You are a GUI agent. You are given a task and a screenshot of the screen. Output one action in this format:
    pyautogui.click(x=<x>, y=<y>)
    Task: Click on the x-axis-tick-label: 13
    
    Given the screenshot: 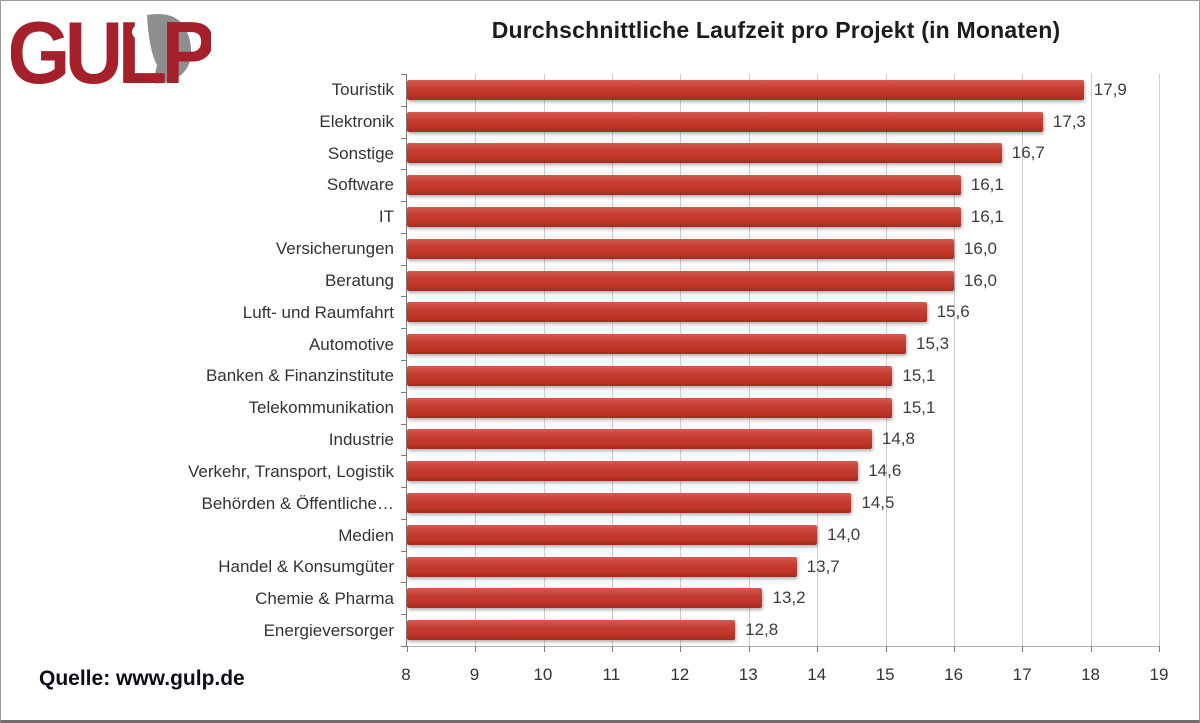 What is the action you would take?
    pyautogui.click(x=748, y=674)
    